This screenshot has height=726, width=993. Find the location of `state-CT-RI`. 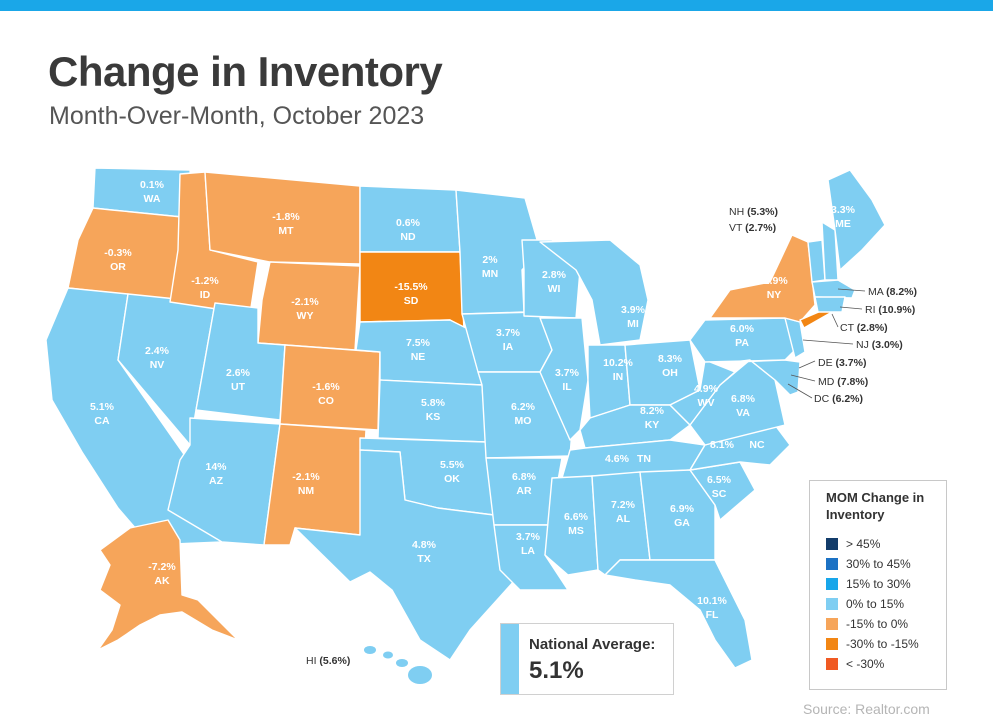

state-CT-RI is located at coordinates (830, 304).